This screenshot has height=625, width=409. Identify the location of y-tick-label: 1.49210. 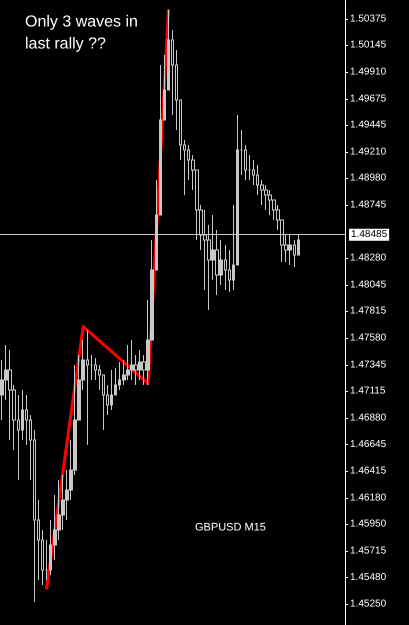
(368, 152).